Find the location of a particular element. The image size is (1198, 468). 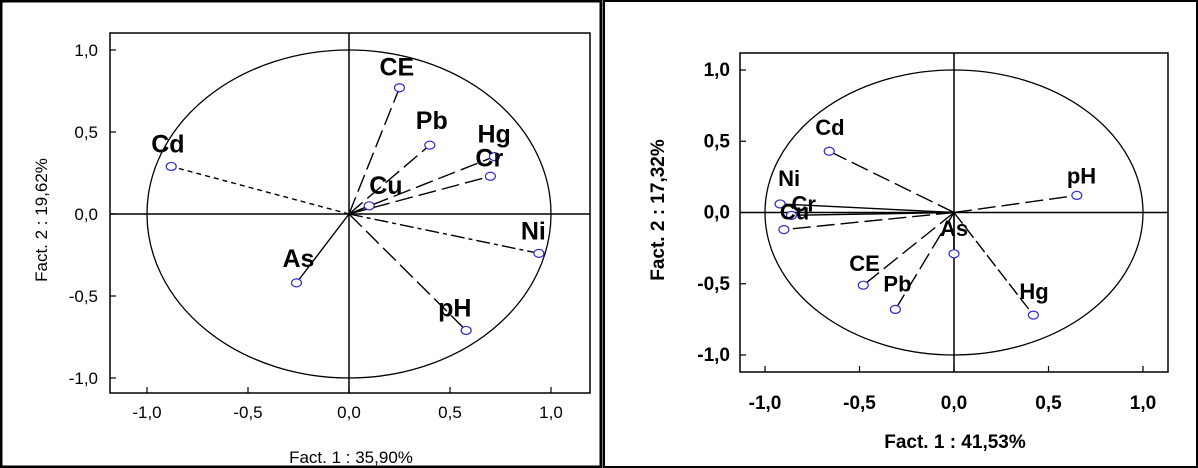

vector-cr is located at coordinates (873, 214).